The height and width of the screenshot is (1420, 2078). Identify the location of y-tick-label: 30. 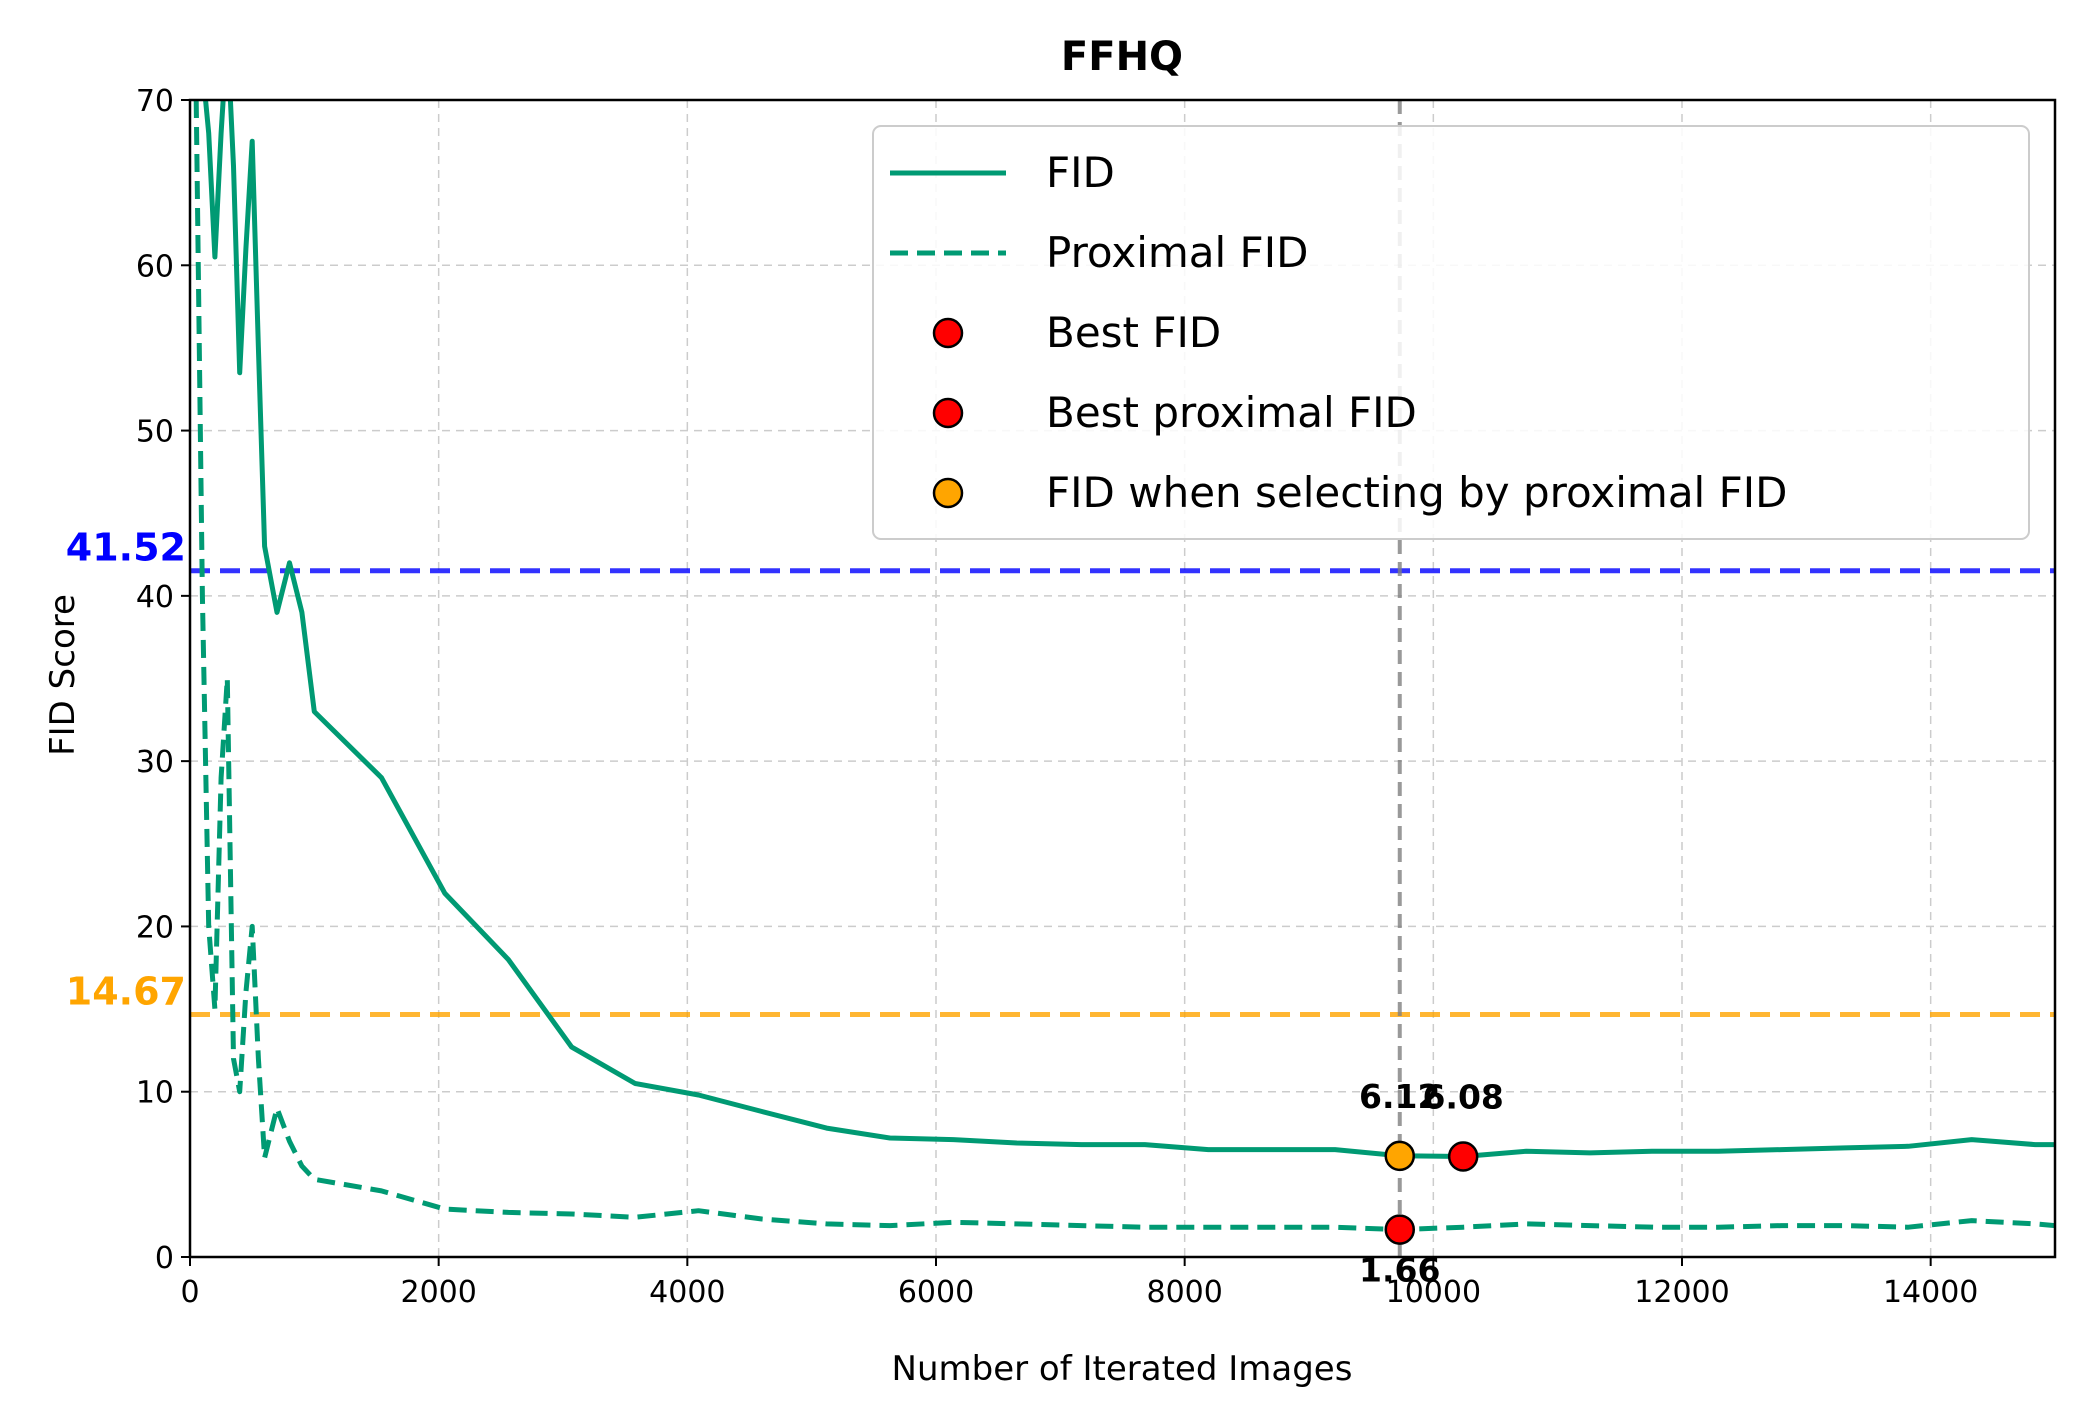
(155, 762).